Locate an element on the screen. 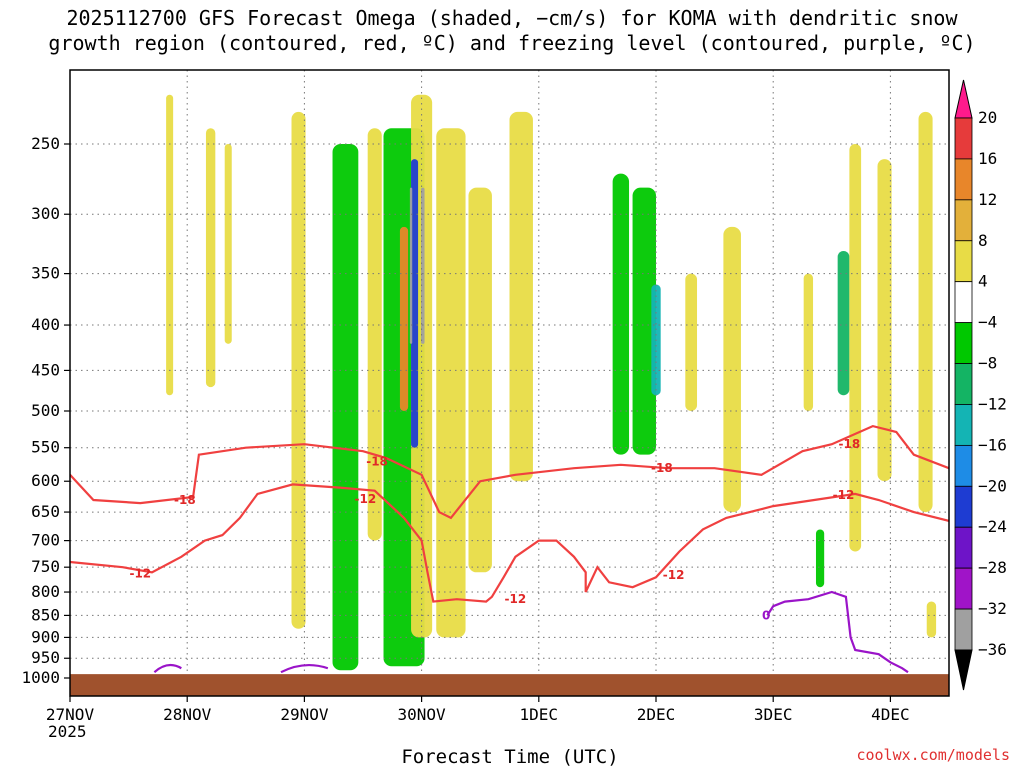 Image resolution: width=1024 pixels, height=768 pixels. y-tick-label: 500 is located at coordinates (45, 410).